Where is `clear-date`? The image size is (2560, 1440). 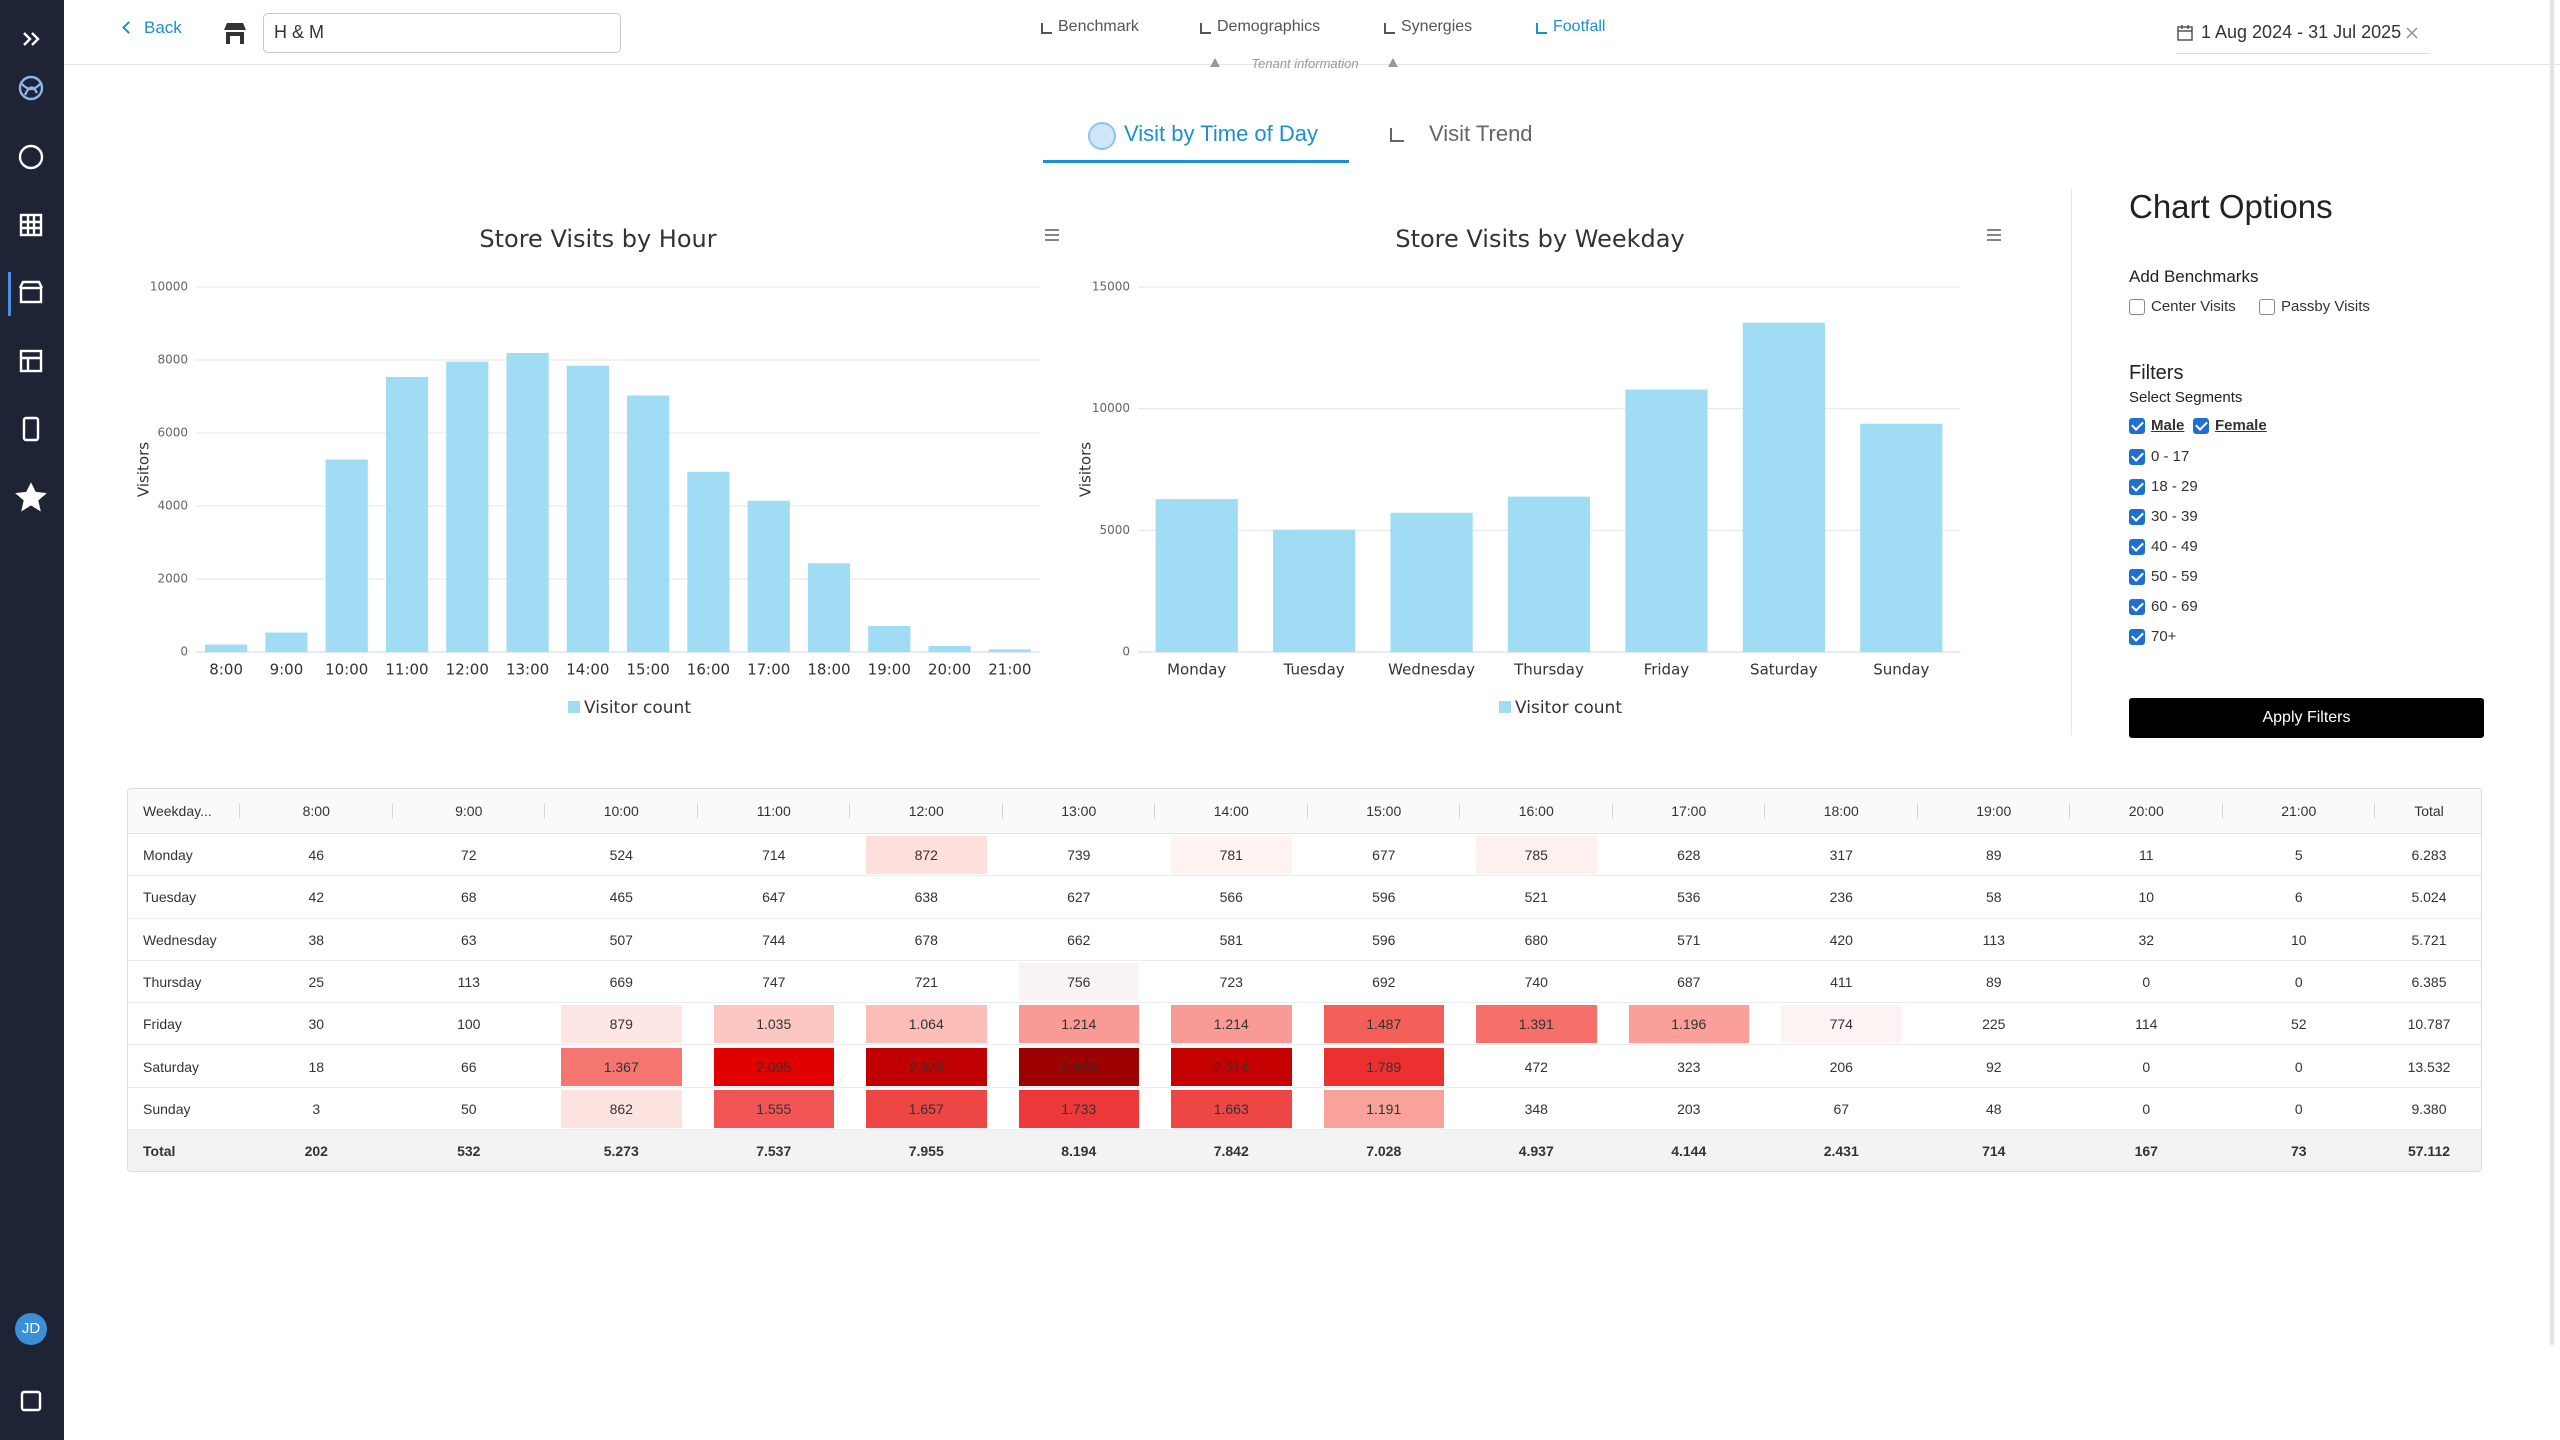
clear-date is located at coordinates (2412, 33).